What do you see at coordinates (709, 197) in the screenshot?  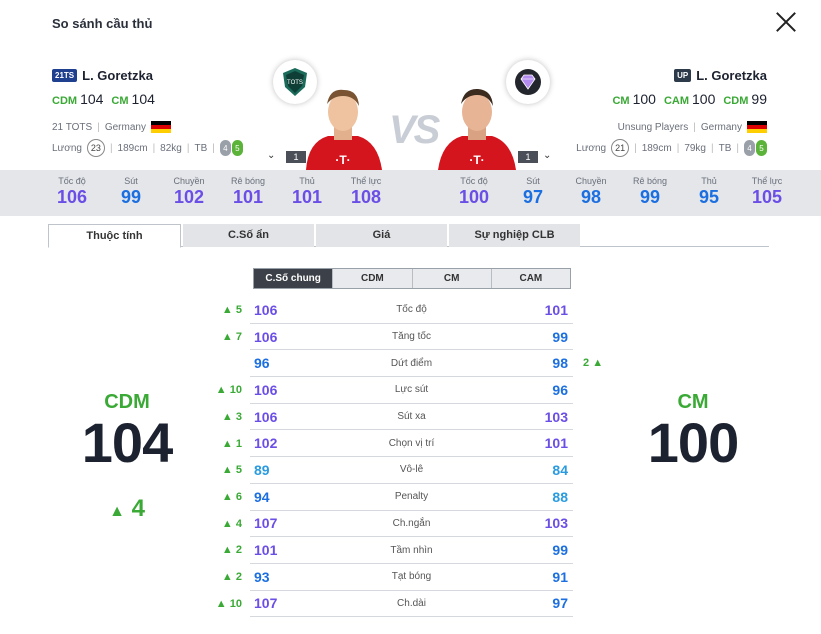 I see `stat-value: 95` at bounding box center [709, 197].